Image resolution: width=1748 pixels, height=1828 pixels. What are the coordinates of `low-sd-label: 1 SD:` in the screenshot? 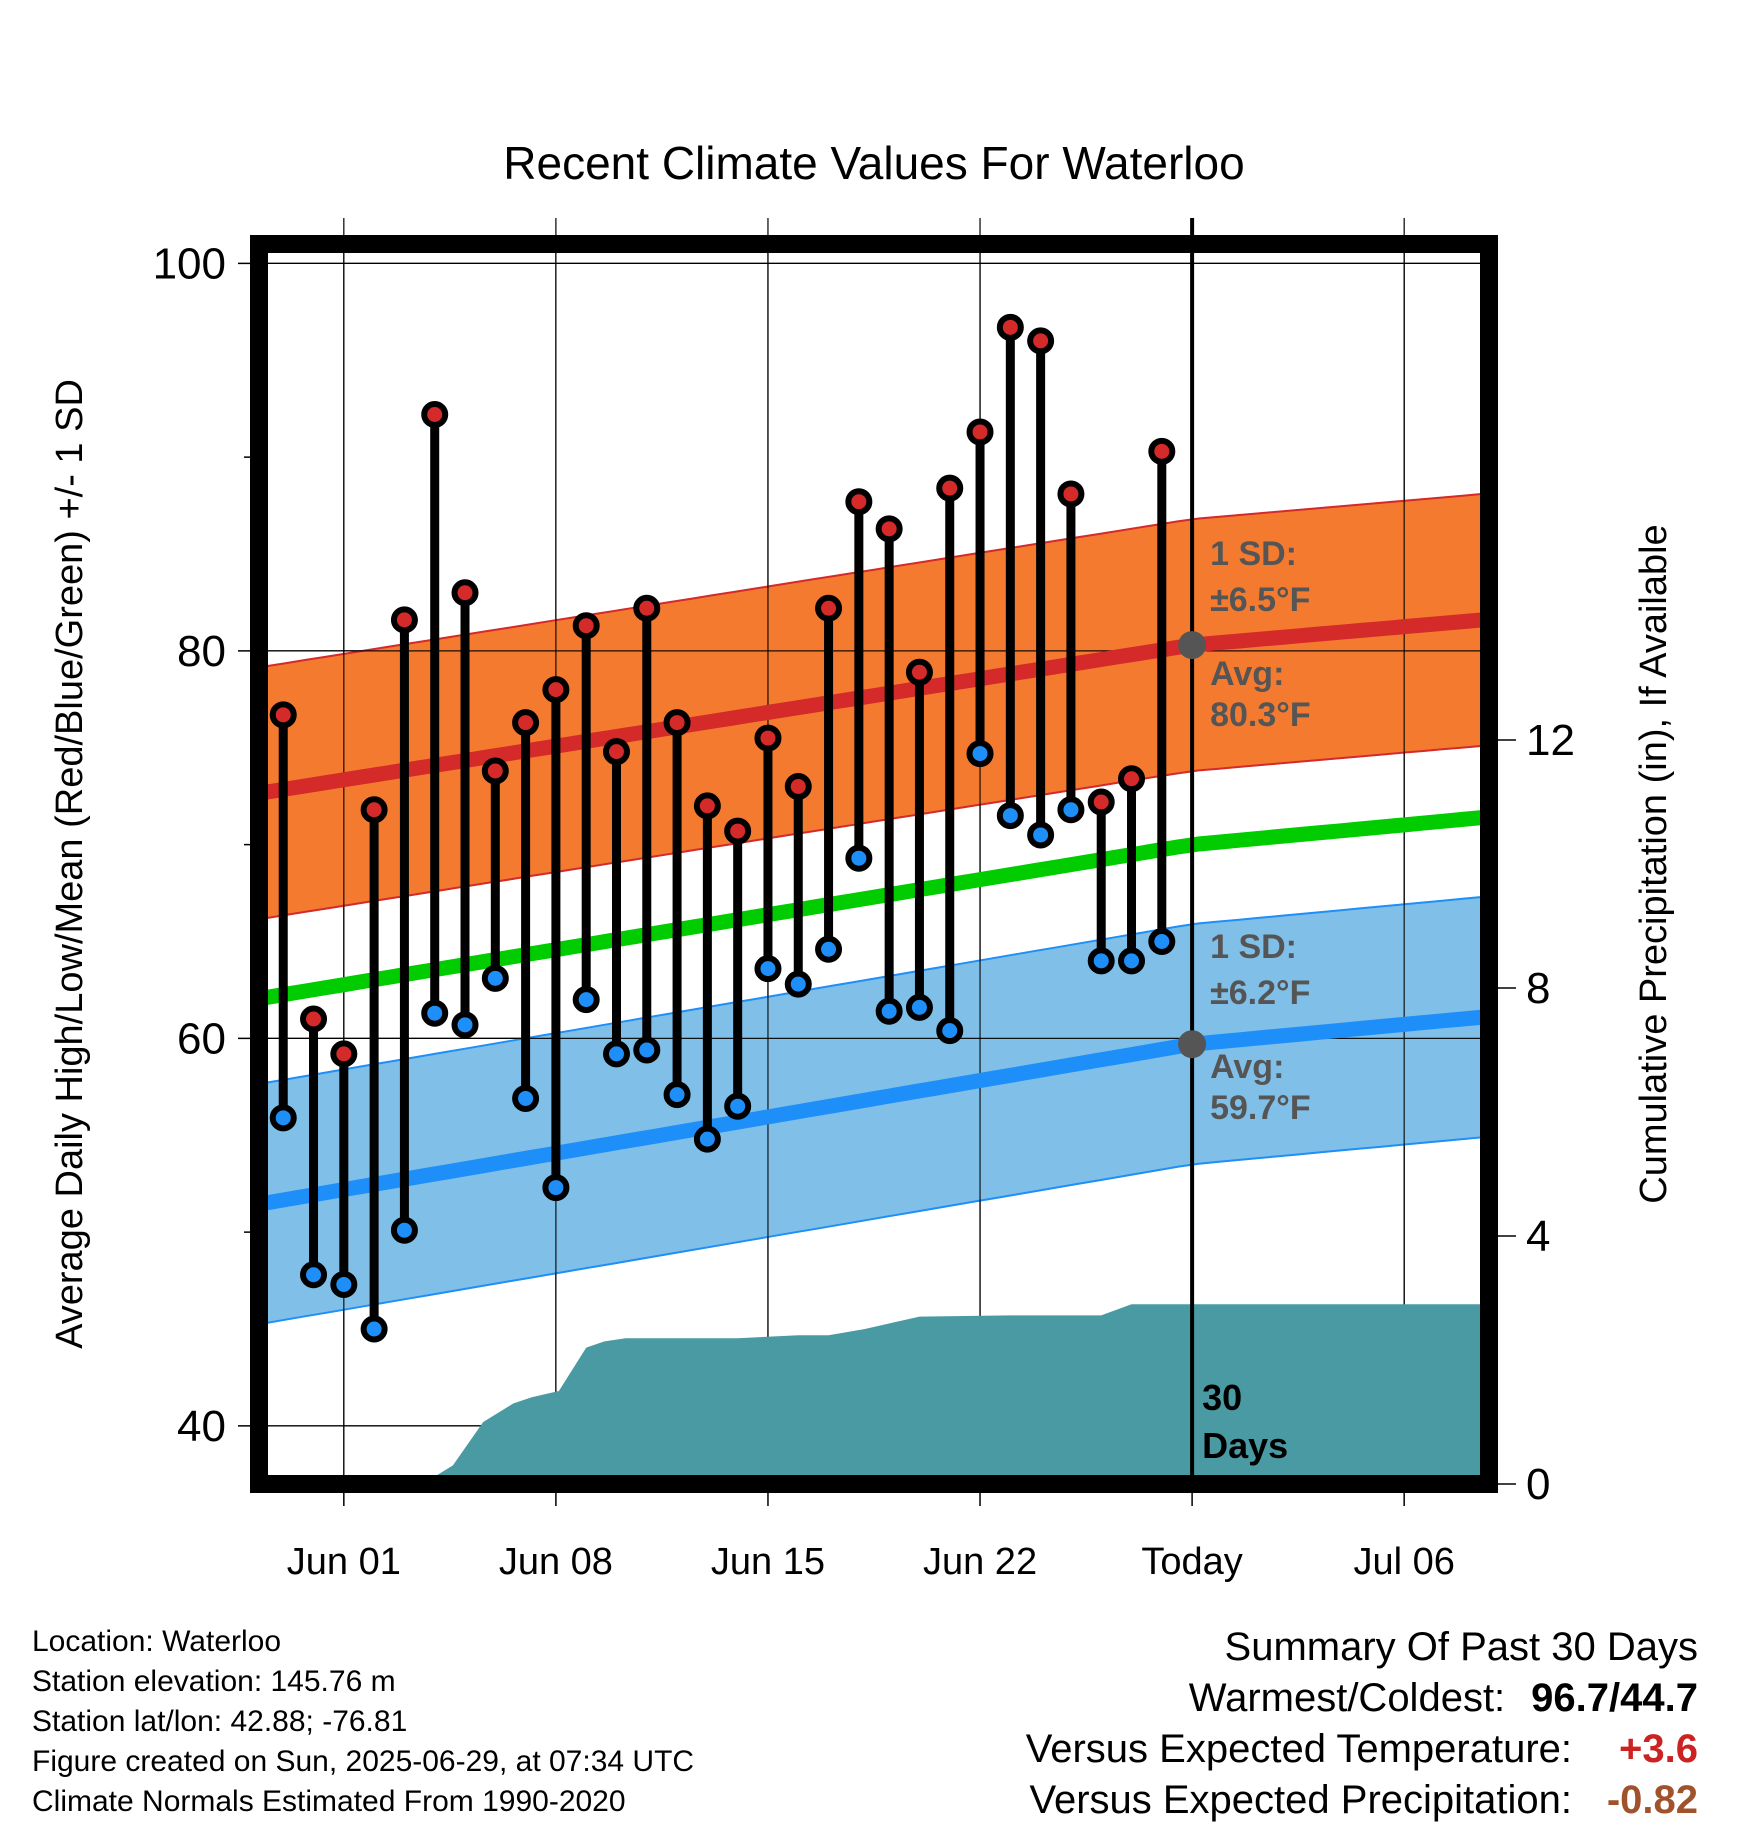 It's located at (1253, 947).